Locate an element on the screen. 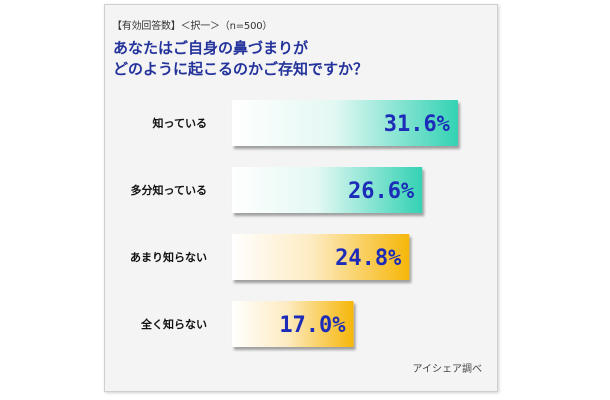  bar-group: 全く知らない 17.0% is located at coordinates (247, 324).